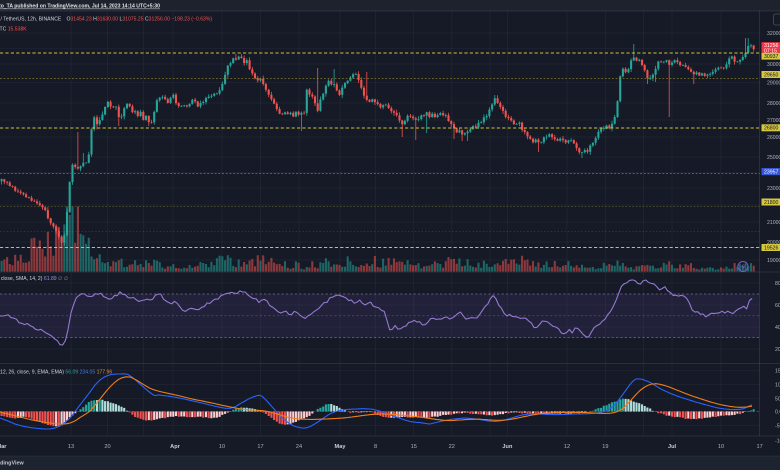  Describe the element at coordinates (777, 427) in the screenshot. I see `svg-text: -500.00` at that location.